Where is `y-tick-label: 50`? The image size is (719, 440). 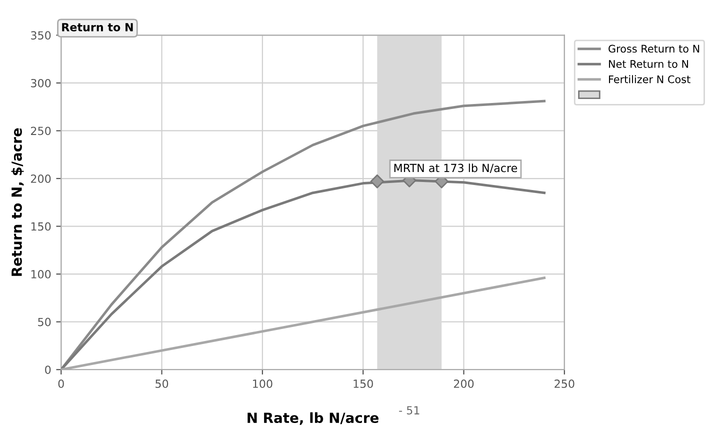
y-tick-label: 50 is located at coordinates (44, 322).